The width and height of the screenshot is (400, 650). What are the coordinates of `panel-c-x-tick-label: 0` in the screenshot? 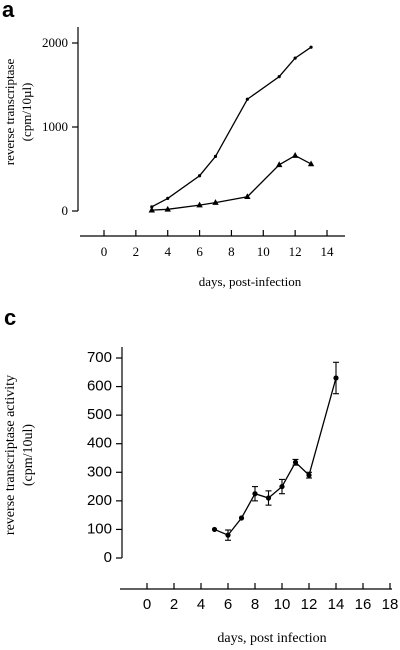 It's located at (147, 604).